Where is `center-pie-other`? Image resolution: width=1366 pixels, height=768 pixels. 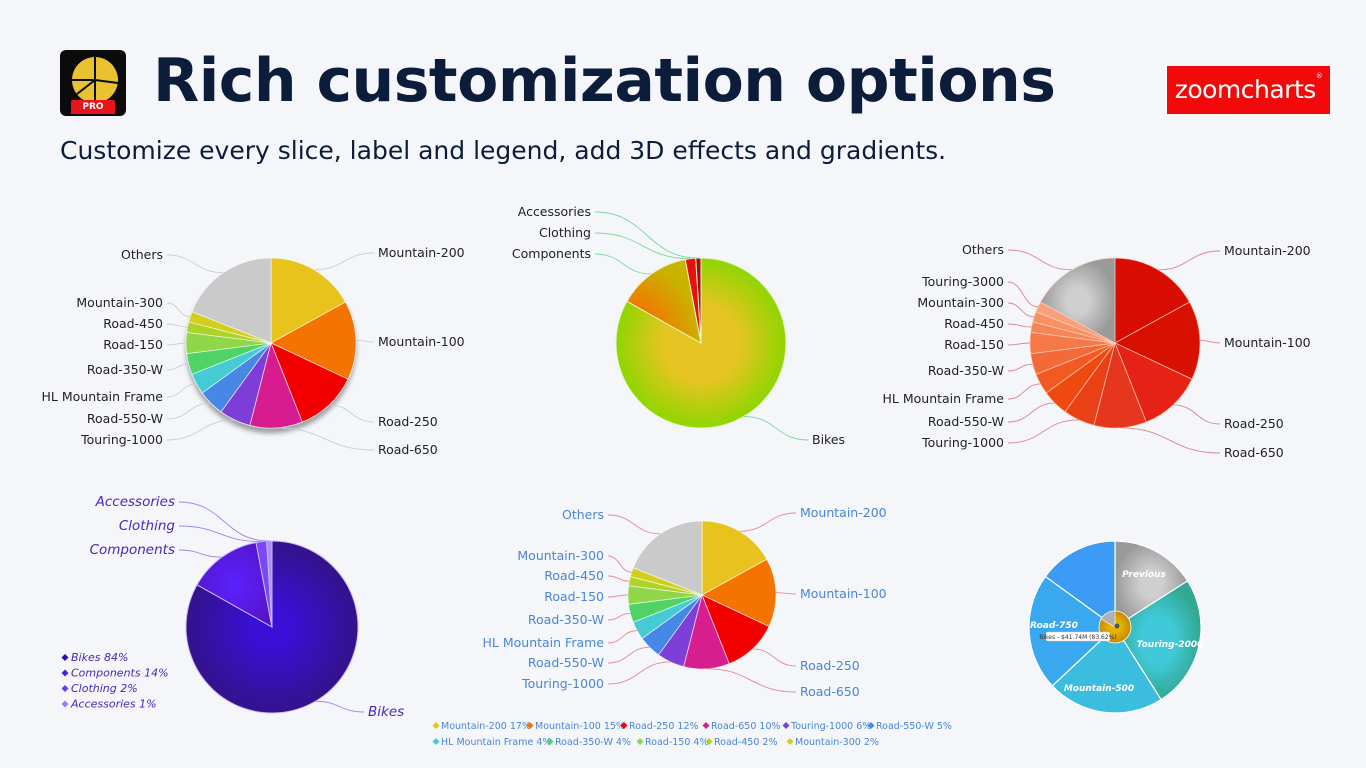 center-pie-other is located at coordinates (1108, 619).